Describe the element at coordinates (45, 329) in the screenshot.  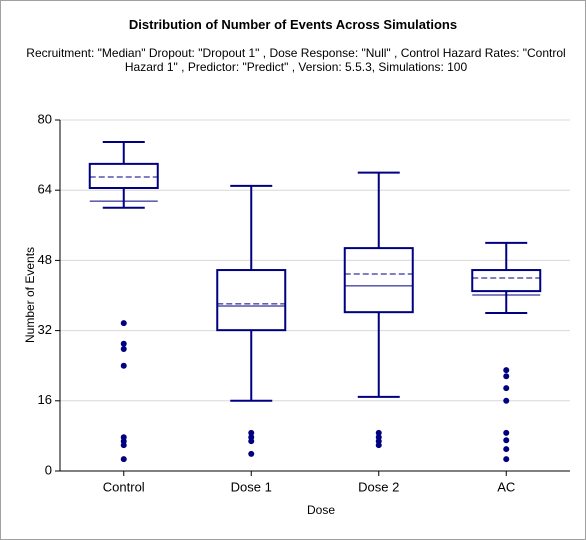
I see `y-tick-label: 32` at that location.